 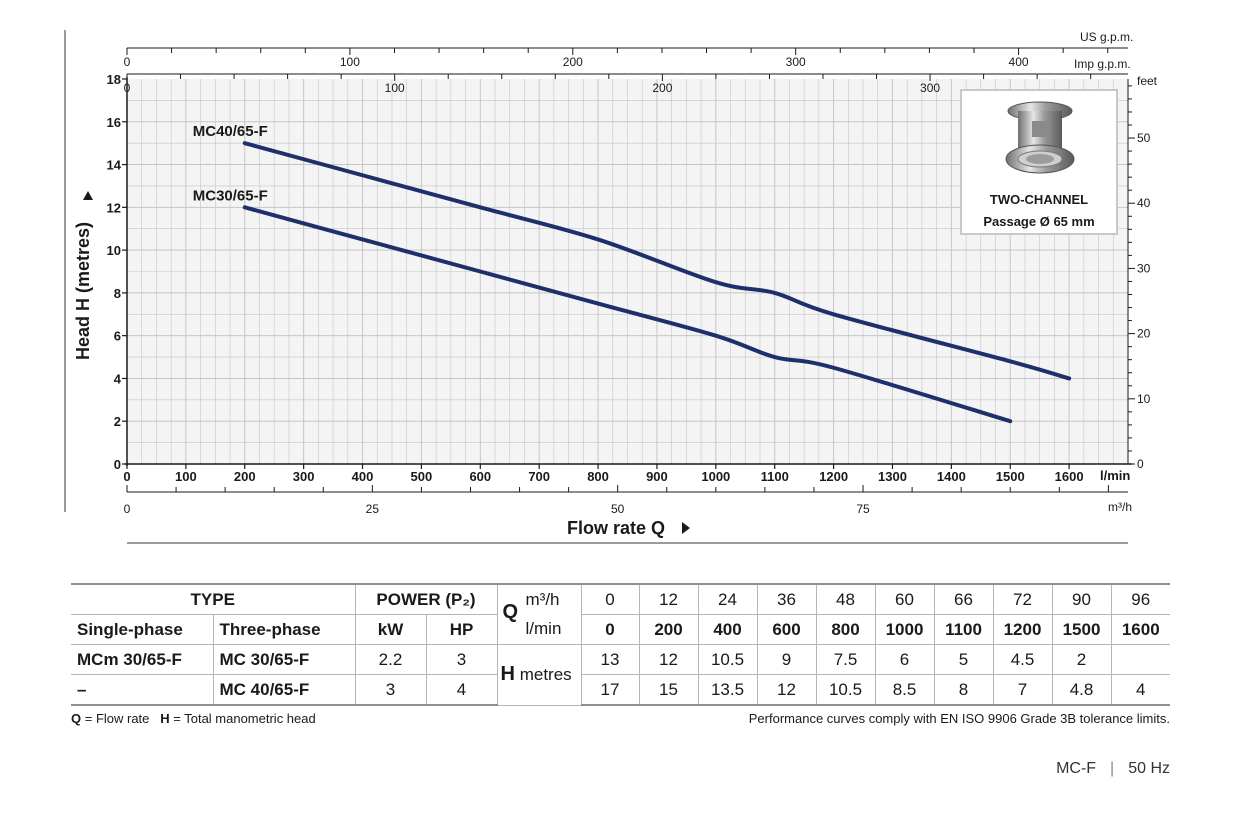 I want to click on y-tick-label: 4, so click(x=118, y=378).